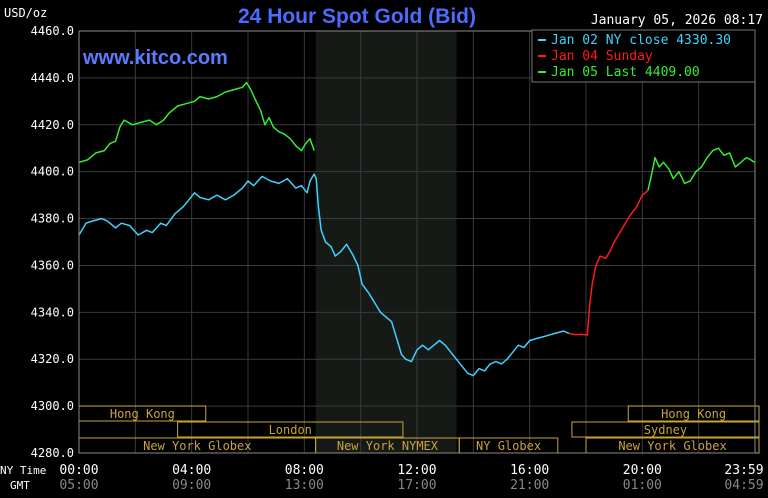  Describe the element at coordinates (52, 219) in the screenshot. I see `y-tick-label: 4380.0` at that location.